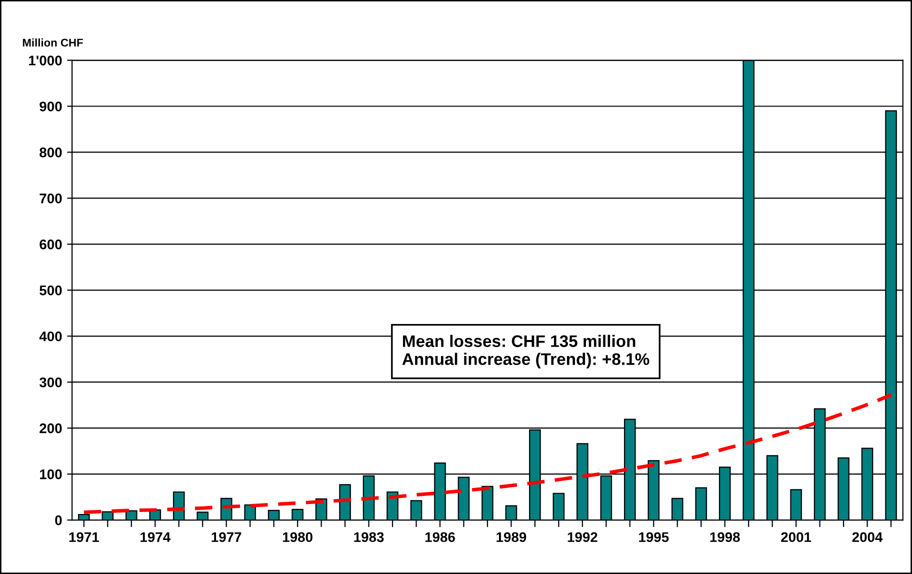 Image resolution: width=912 pixels, height=574 pixels. I want to click on x-tick-label: 1980, so click(297, 537).